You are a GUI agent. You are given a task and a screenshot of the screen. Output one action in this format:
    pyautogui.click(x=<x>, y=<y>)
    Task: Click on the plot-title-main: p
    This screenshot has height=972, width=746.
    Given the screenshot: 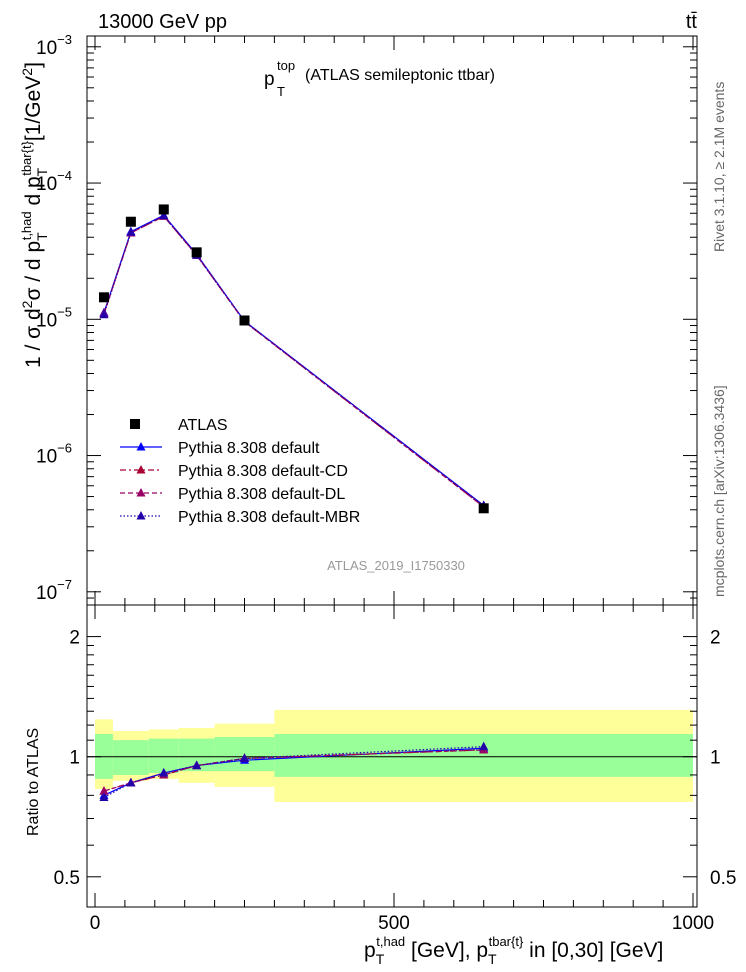 What is the action you would take?
    pyautogui.click(x=269, y=79)
    